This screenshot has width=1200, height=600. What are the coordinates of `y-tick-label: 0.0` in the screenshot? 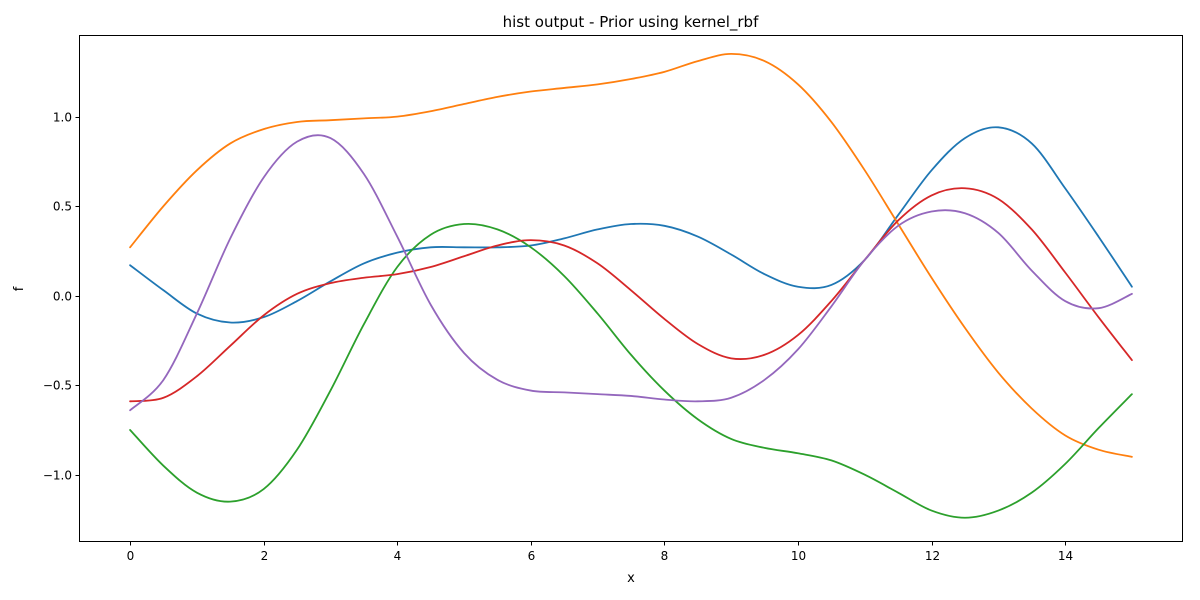 It's located at (62, 297).